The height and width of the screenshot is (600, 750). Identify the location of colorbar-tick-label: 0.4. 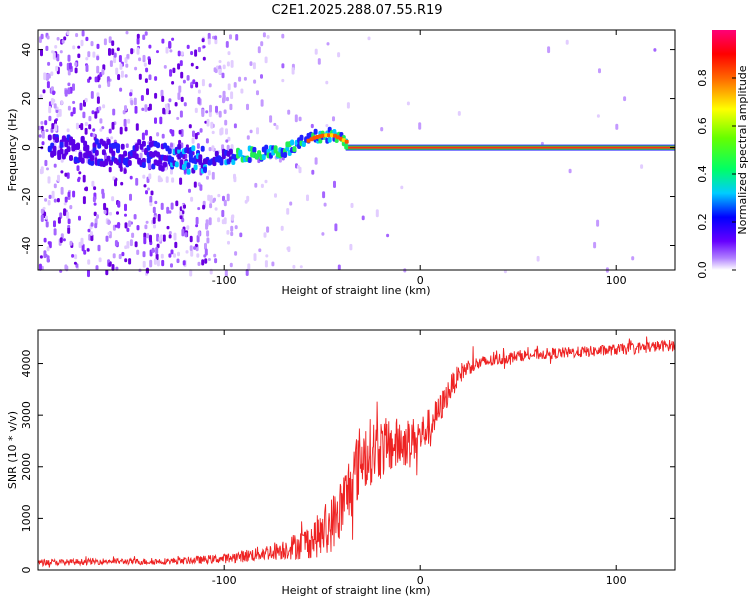
(702, 174).